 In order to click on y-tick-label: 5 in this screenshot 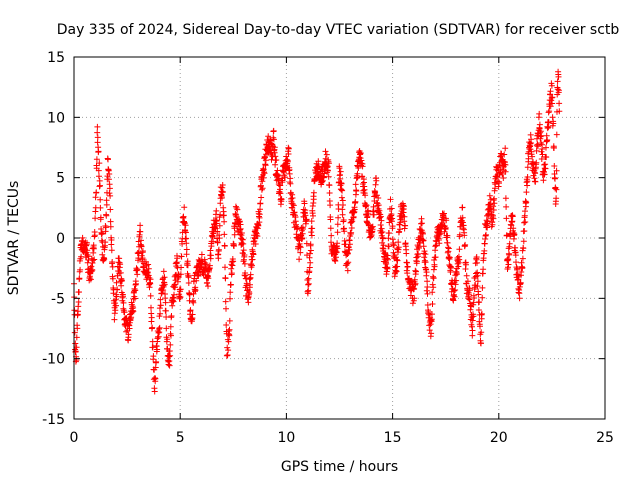, I will do `click(60, 179)`.